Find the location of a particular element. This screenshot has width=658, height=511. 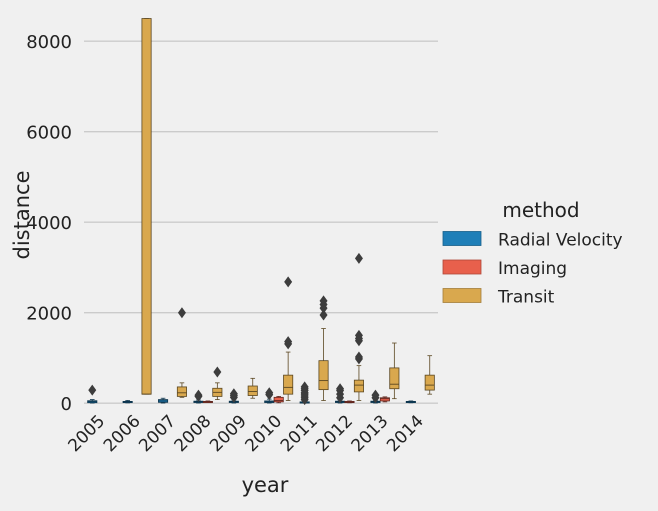

box-transit-2008 is located at coordinates (217, 383).